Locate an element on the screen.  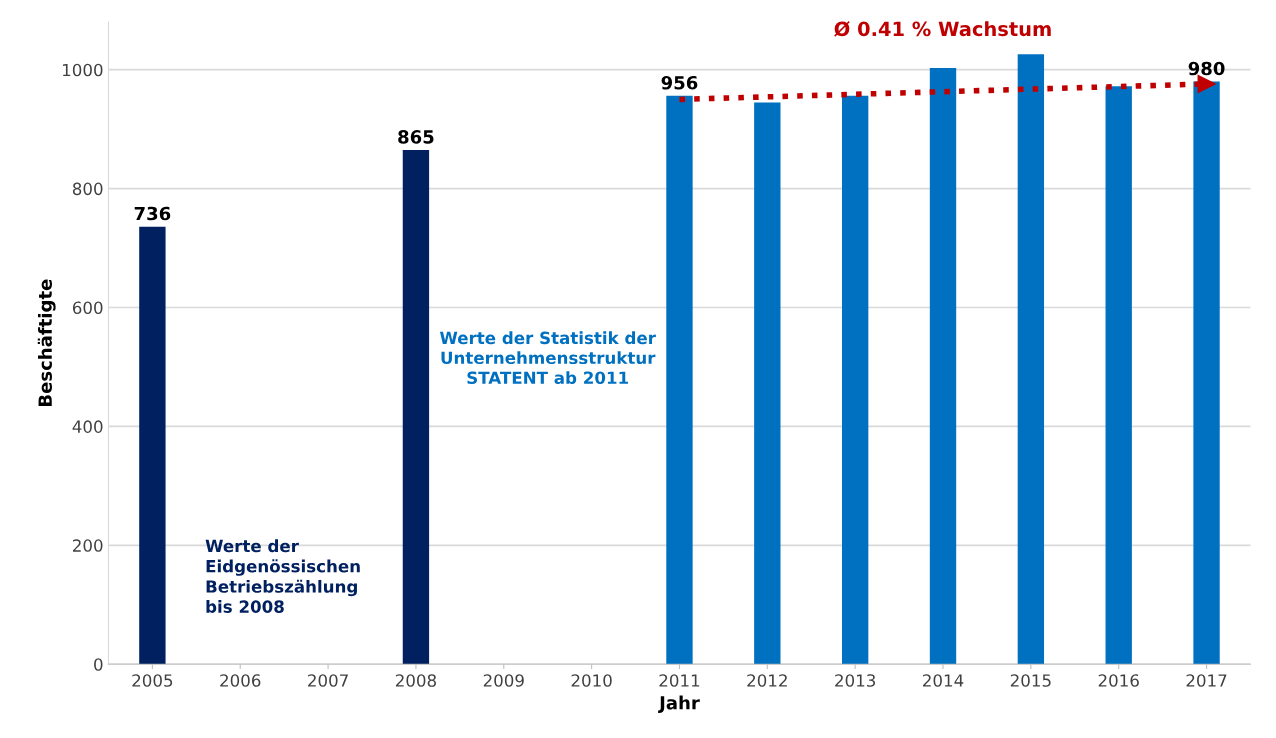
annotation: Werte der Eidgenössischen Betriebszählung bis 2008 is located at coordinates (282, 576).